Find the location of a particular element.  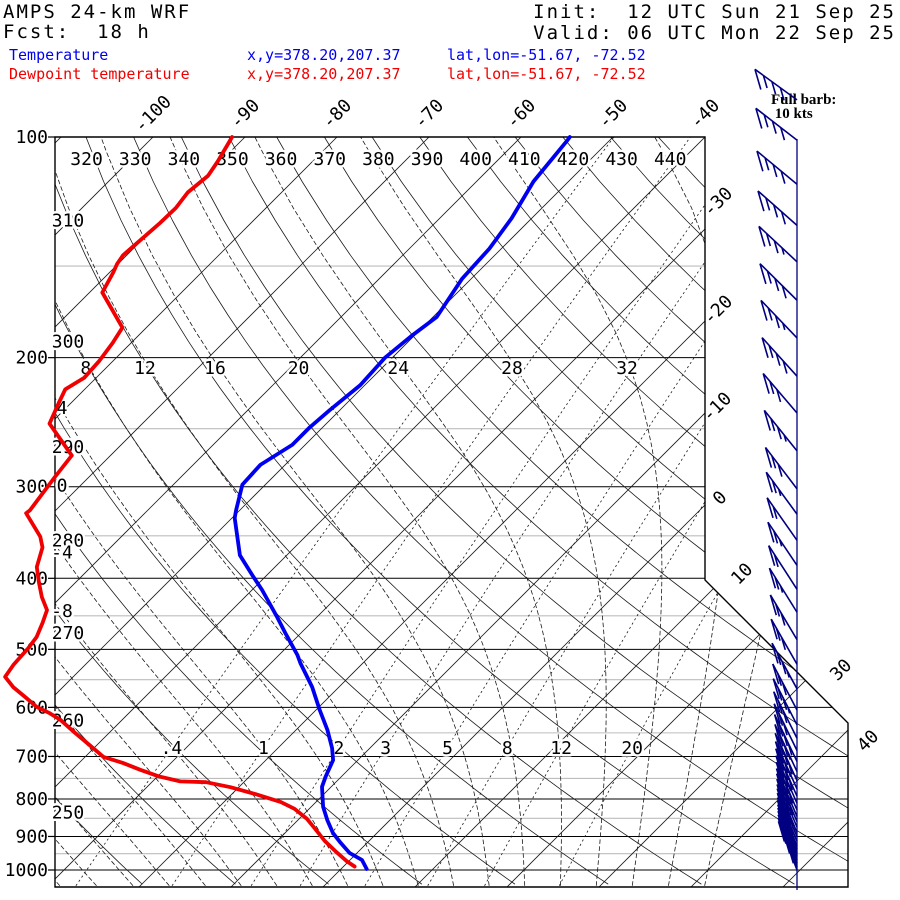

svg-text: -50 is located at coordinates (613, 114).